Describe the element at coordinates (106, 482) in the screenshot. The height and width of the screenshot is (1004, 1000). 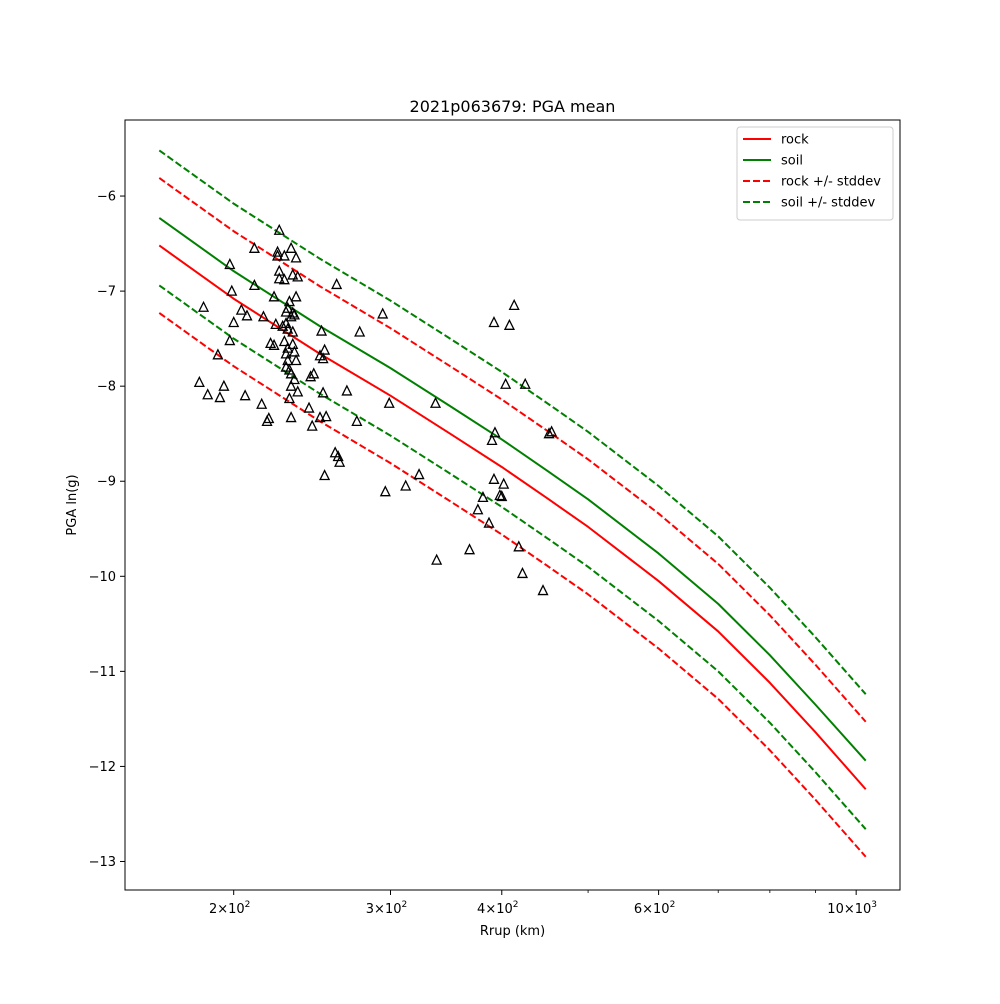
I see `y-tick-label: −9` at that location.